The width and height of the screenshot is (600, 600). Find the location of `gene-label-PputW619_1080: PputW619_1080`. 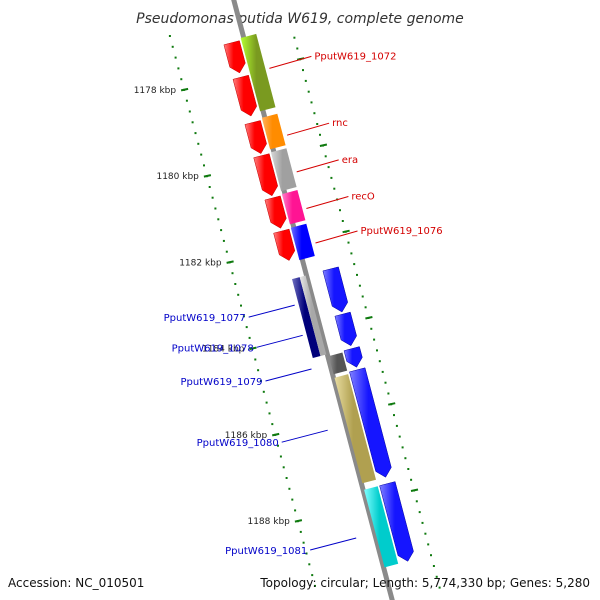

gene-label-PputW619_1080: PputW619_1080 is located at coordinates (238, 443).